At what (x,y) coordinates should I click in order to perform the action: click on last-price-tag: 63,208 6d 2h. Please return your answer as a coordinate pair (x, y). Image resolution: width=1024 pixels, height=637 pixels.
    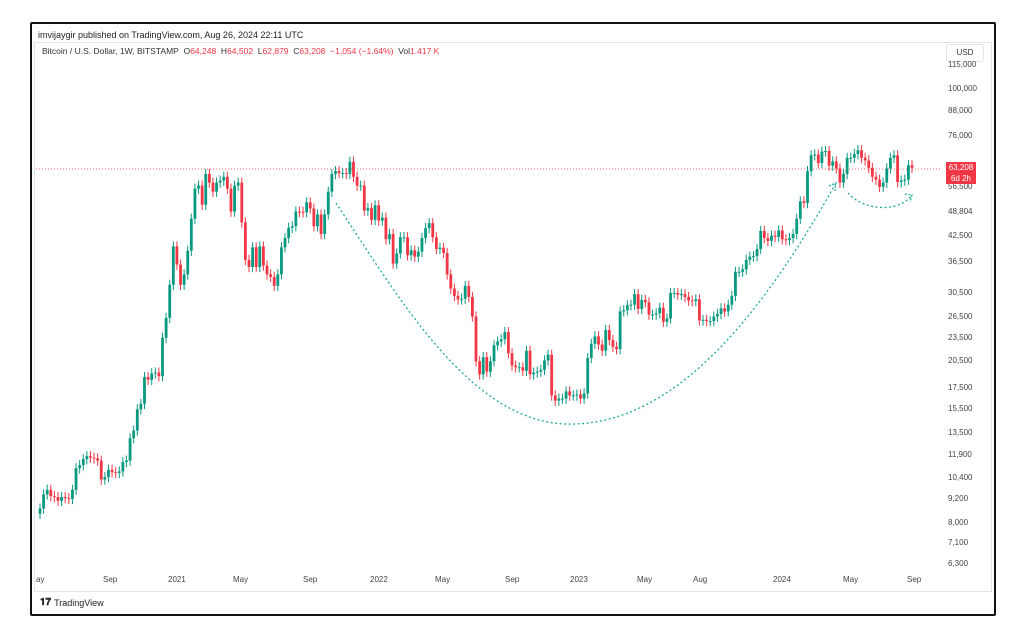
    Looking at the image, I should click on (961, 173).